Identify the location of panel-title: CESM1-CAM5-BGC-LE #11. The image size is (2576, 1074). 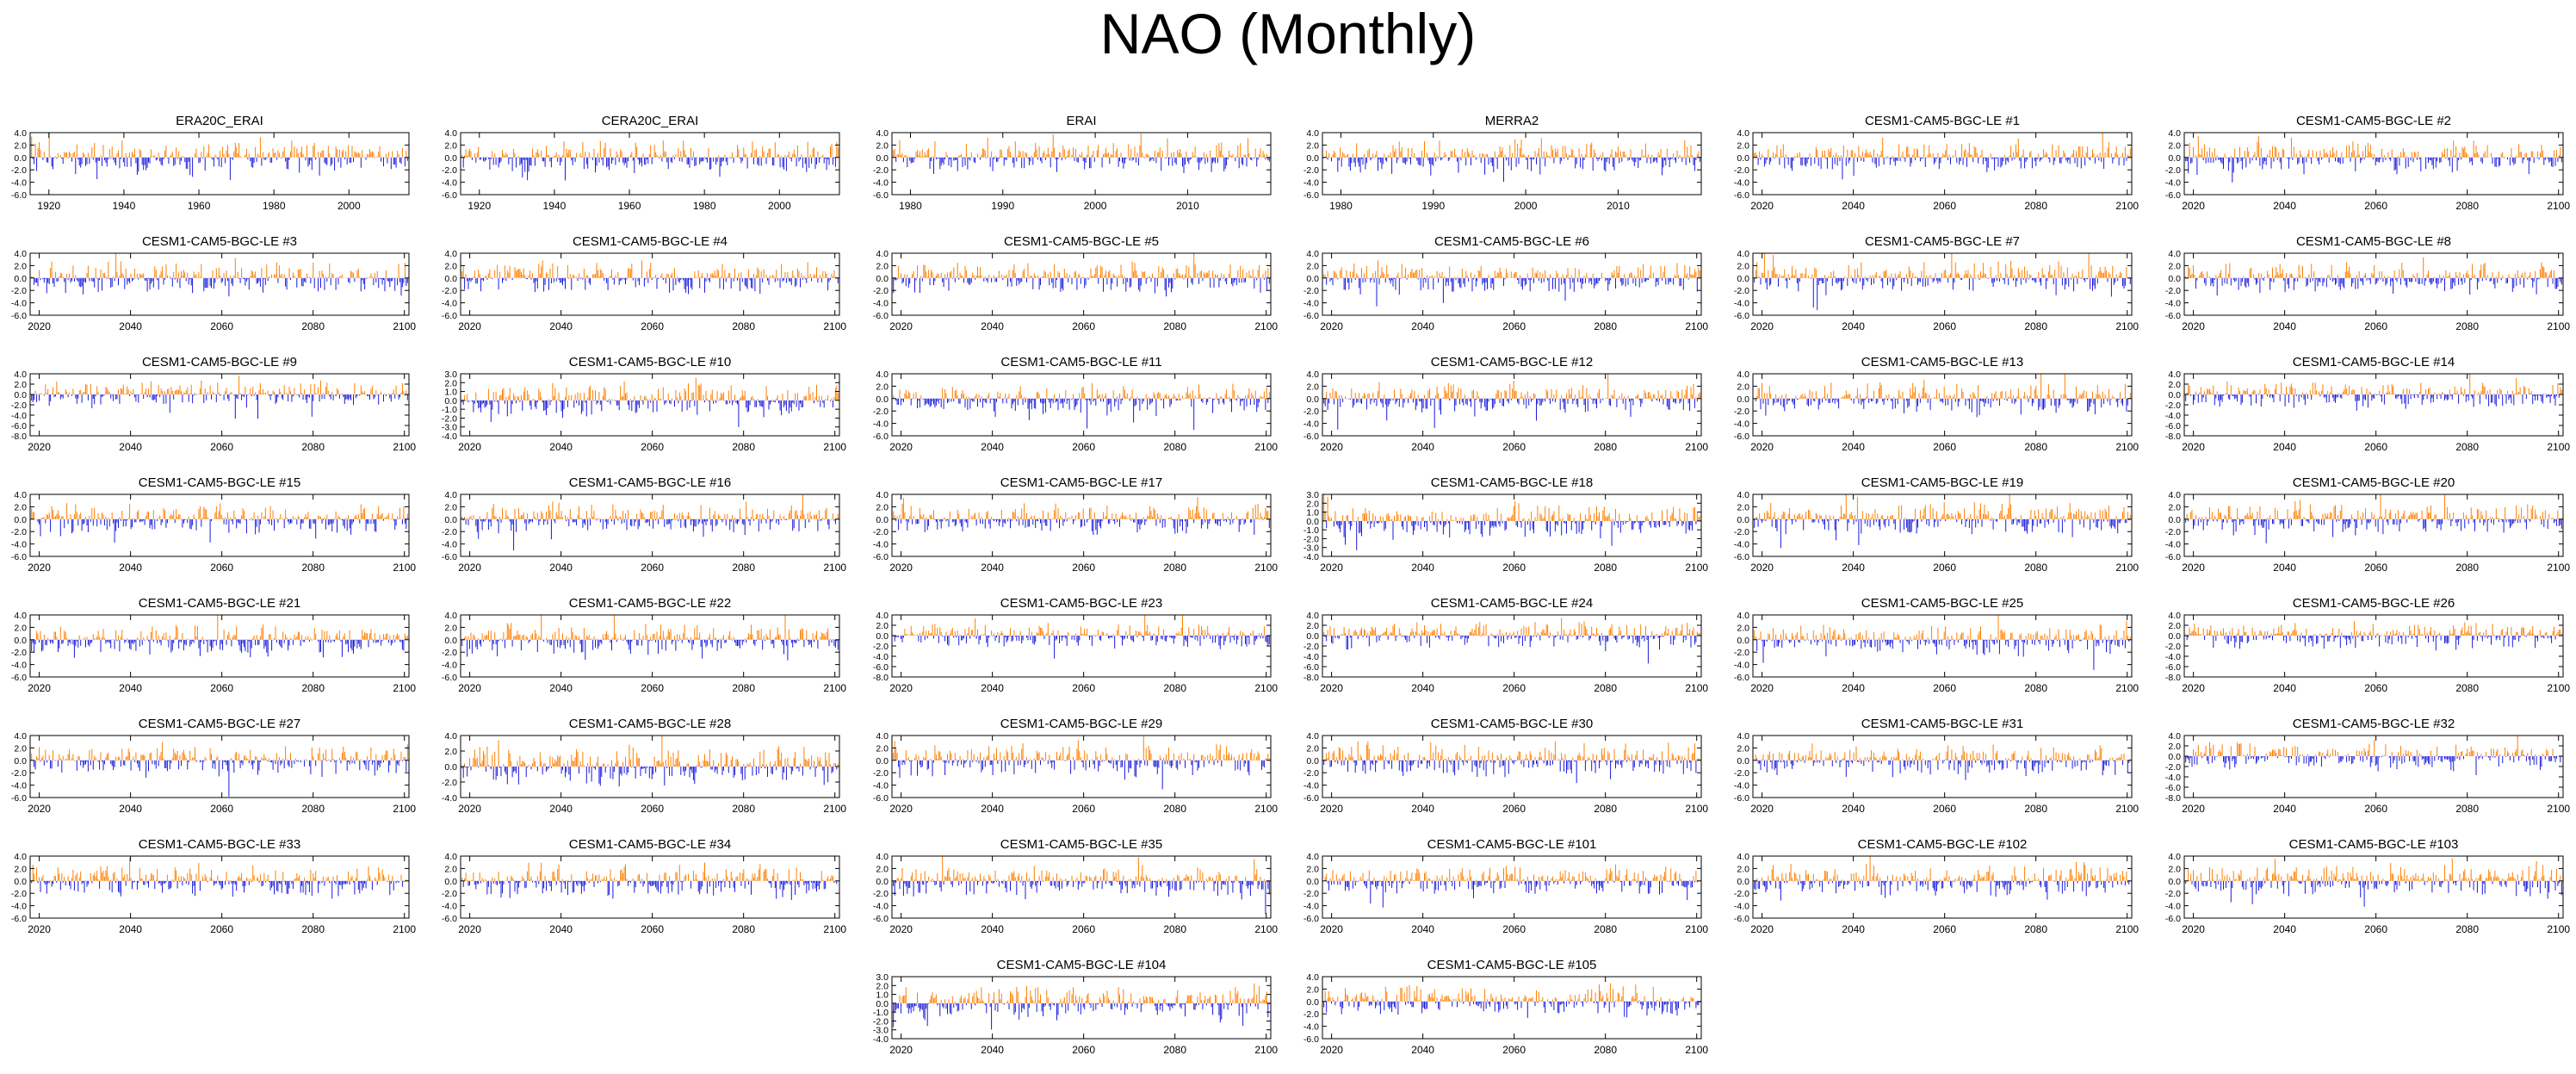
(1081, 362).